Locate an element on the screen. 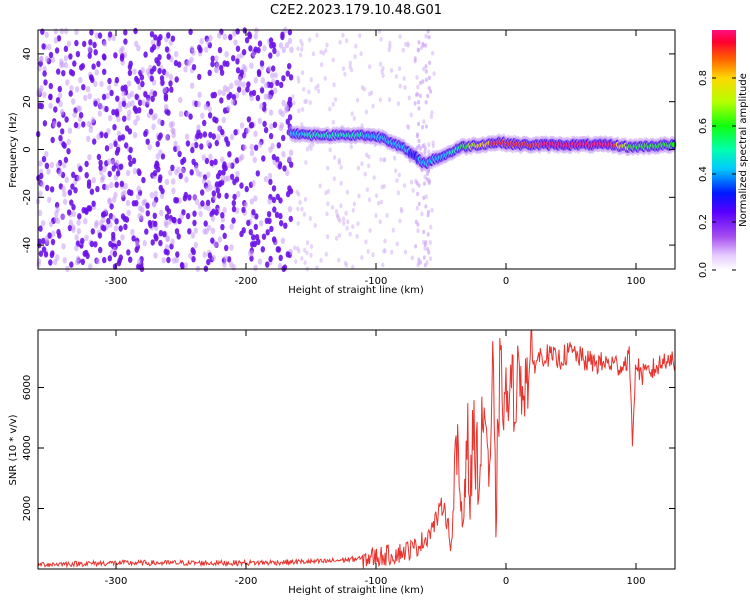  snr-ytick-label: 4000 is located at coordinates (27, 447).